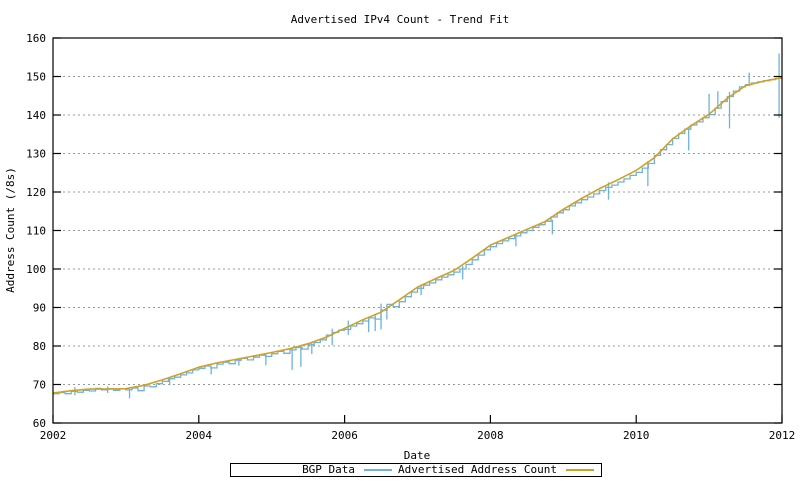  Describe the element at coordinates (477, 469) in the screenshot. I see `legend-label-advertised-count: Advertised Address Count` at that location.